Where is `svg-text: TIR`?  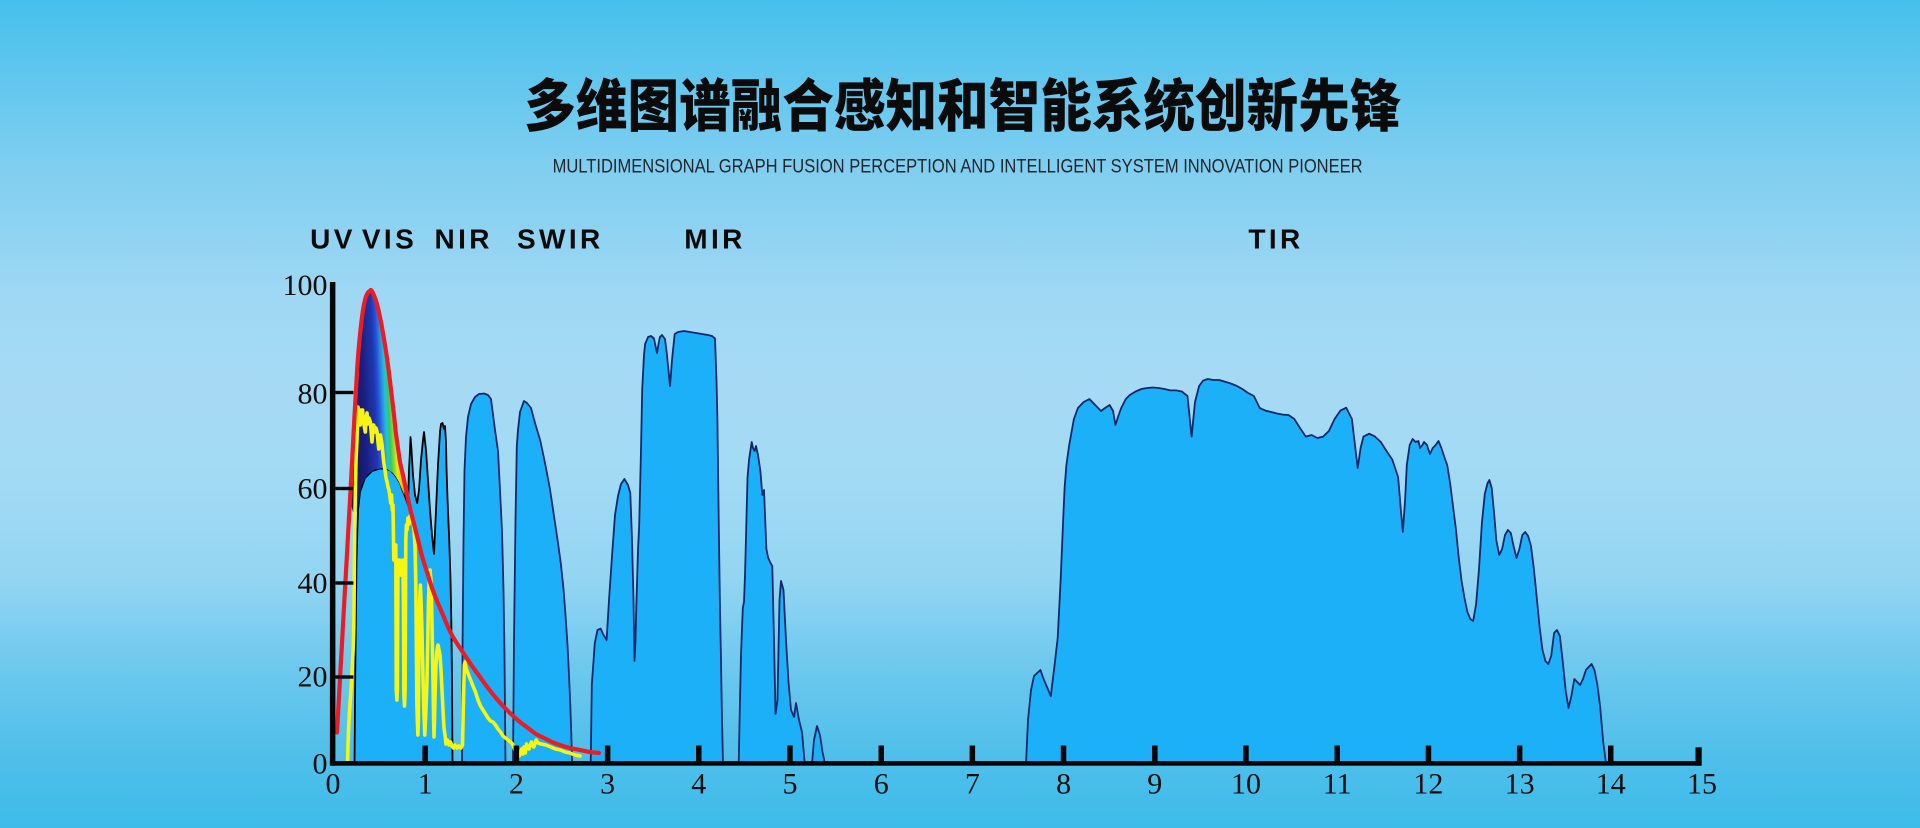 svg-text: TIR is located at coordinates (1275, 239).